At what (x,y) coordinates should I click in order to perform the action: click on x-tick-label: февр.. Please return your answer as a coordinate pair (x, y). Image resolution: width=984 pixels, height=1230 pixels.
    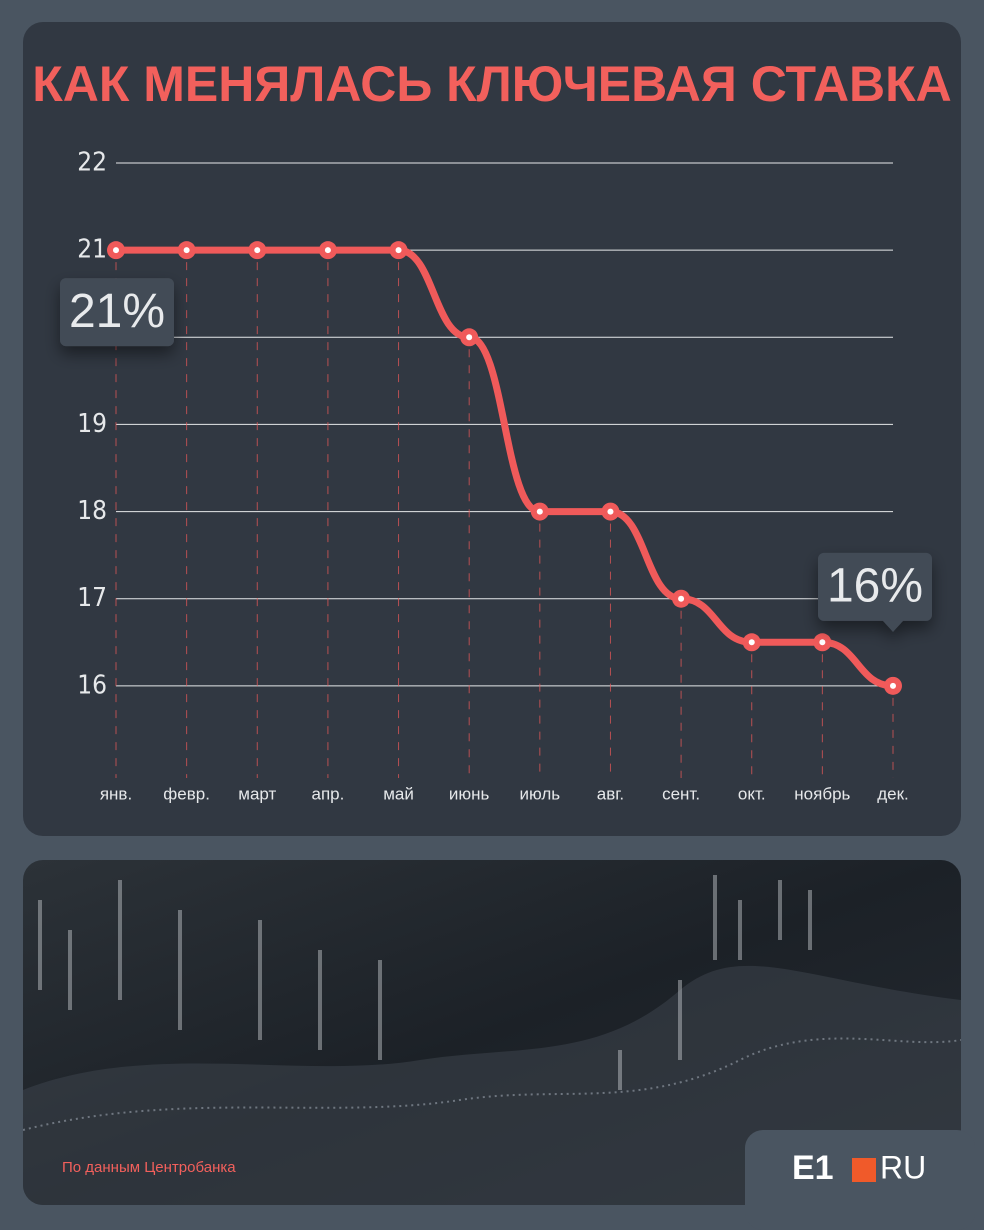
    Looking at the image, I should click on (186, 793).